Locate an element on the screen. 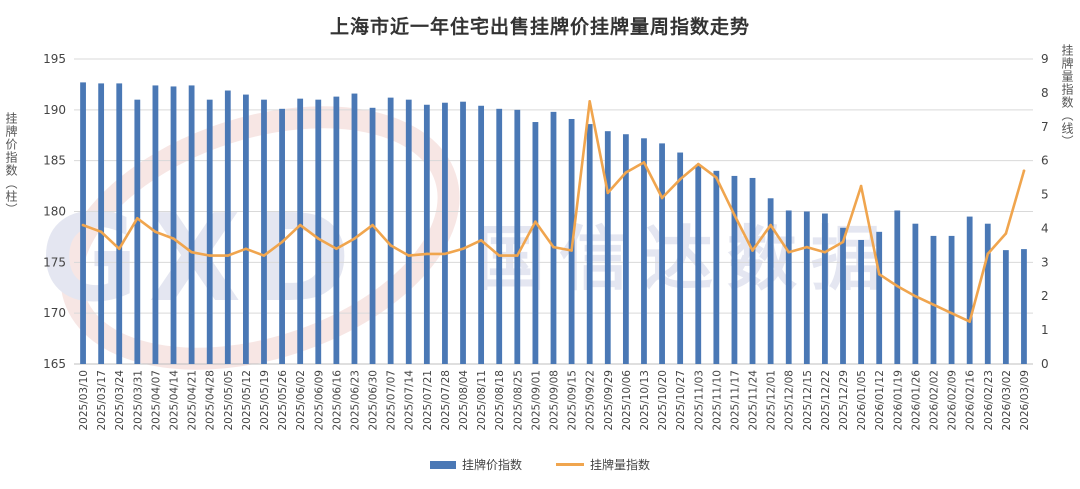  x-tick-label: 2025/03/17 is located at coordinates (102, 400).